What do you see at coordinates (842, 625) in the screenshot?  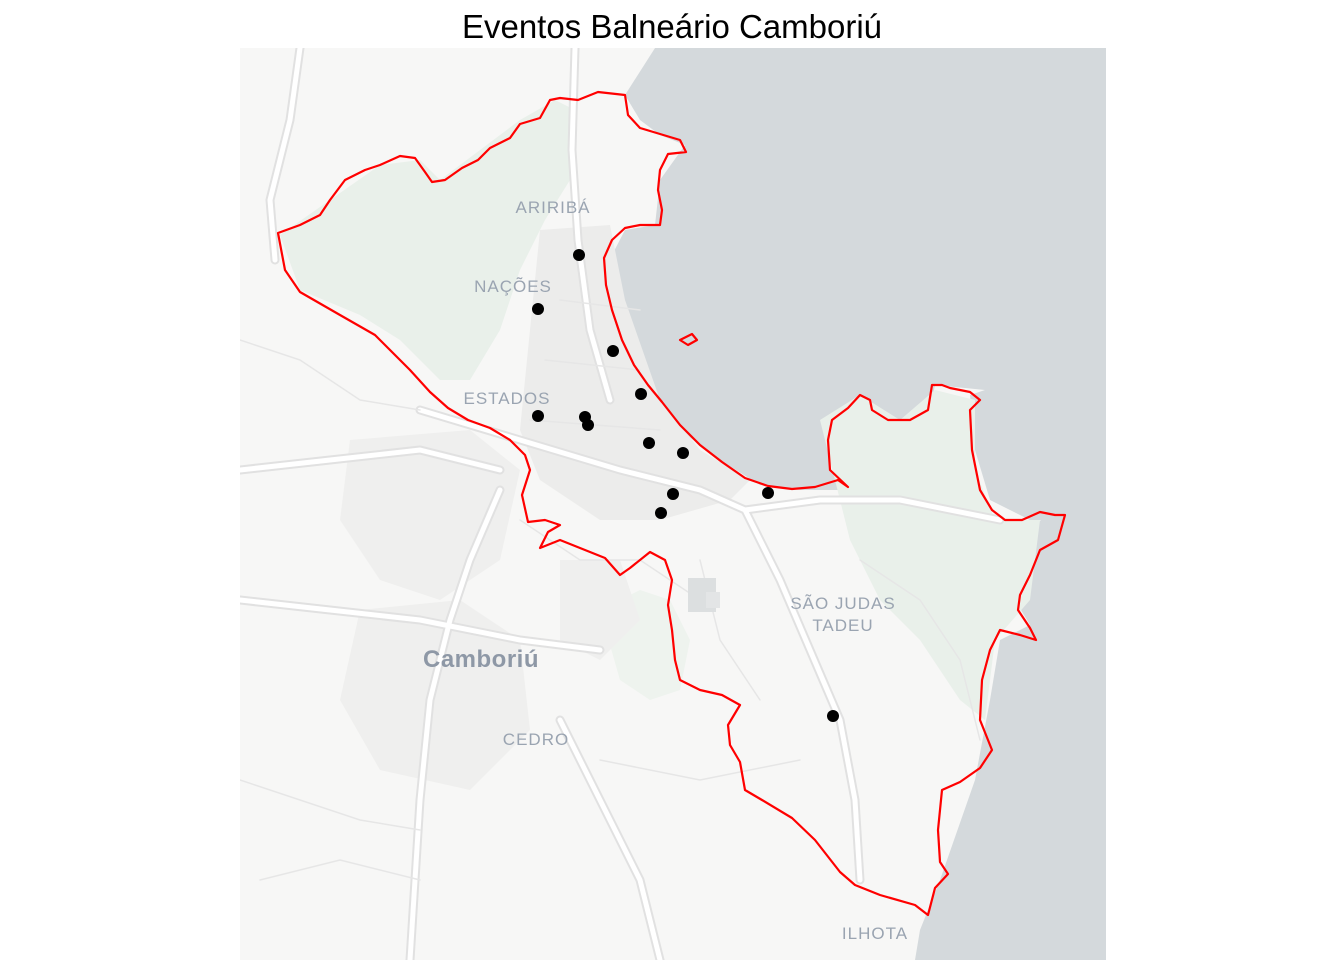 I see `label-sao-judas-line2: TADEU` at bounding box center [842, 625].